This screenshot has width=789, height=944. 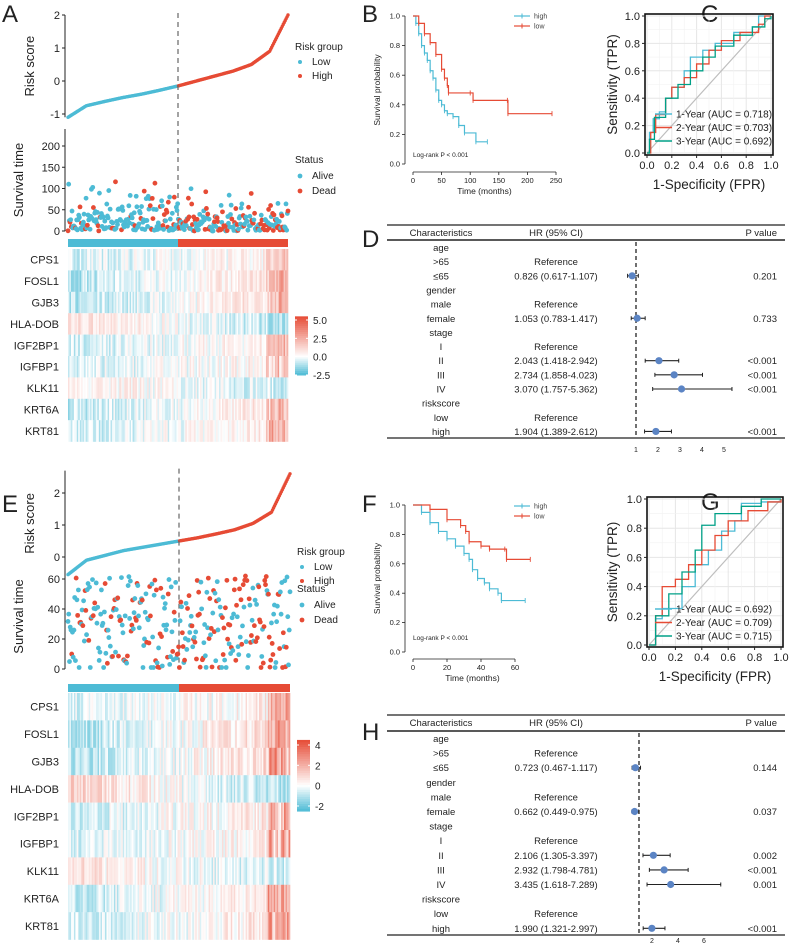 What do you see at coordinates (612, 572) in the screenshot?
I see `y-axis-label: Sensitivity (TPR)` at bounding box center [612, 572].